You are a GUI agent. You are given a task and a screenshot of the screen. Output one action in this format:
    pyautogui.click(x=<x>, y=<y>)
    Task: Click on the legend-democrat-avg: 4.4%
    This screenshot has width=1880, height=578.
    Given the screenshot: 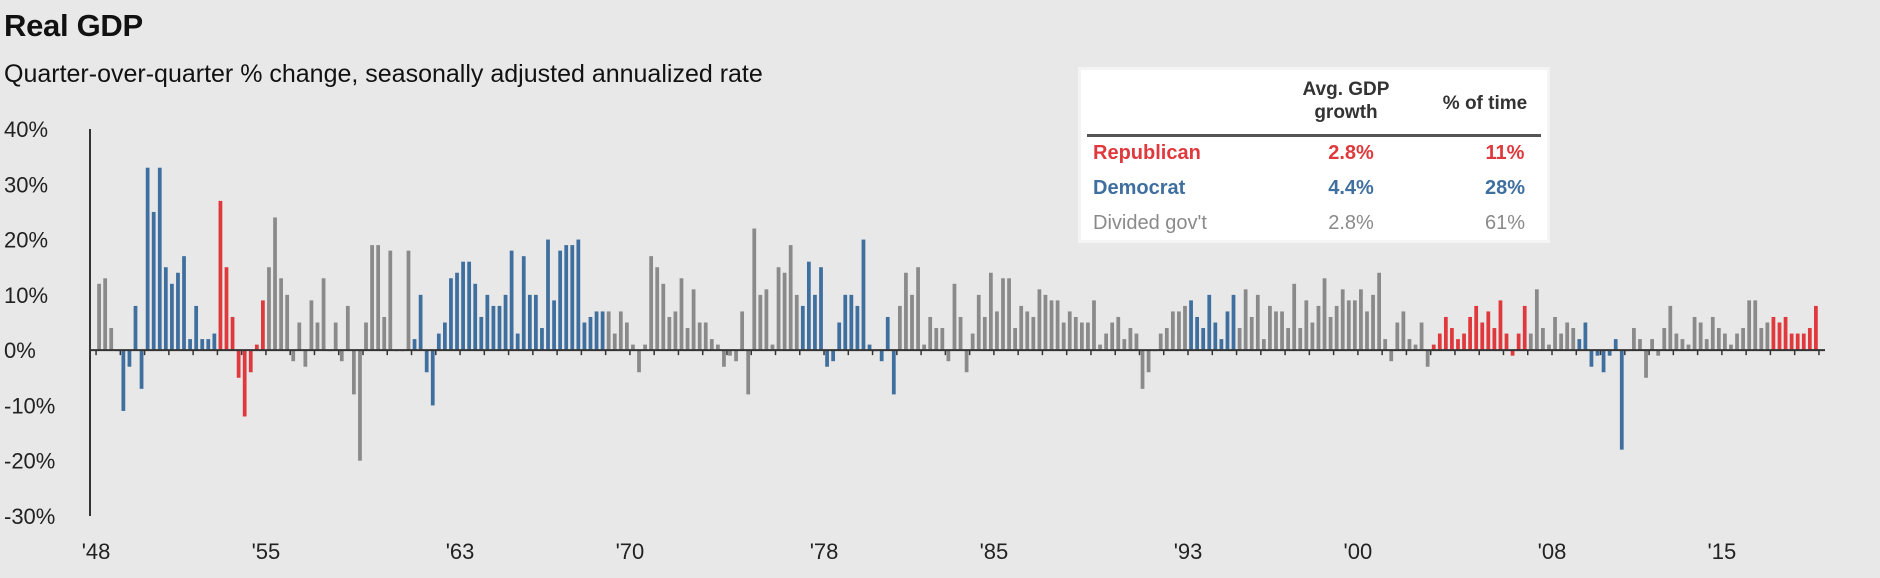 What is the action you would take?
    pyautogui.click(x=1351, y=188)
    